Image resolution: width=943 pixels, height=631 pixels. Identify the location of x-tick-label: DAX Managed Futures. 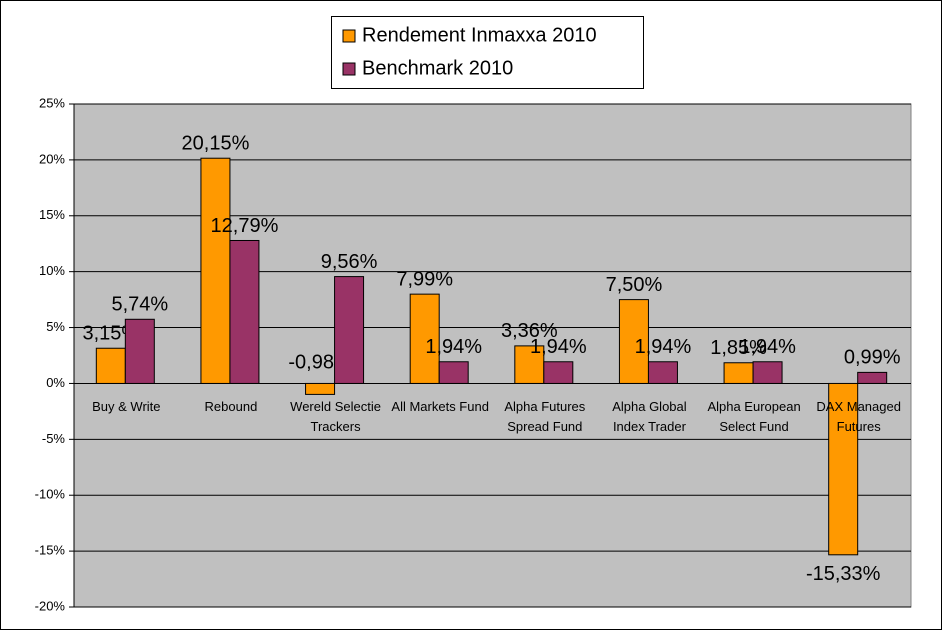
(858, 417).